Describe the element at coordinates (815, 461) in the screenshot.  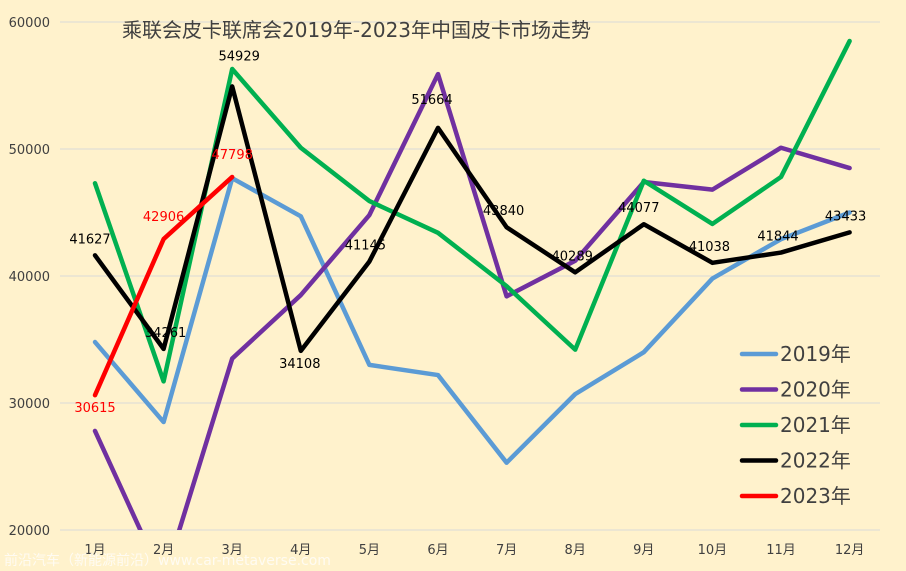
I see `legend-label: 2022年` at that location.